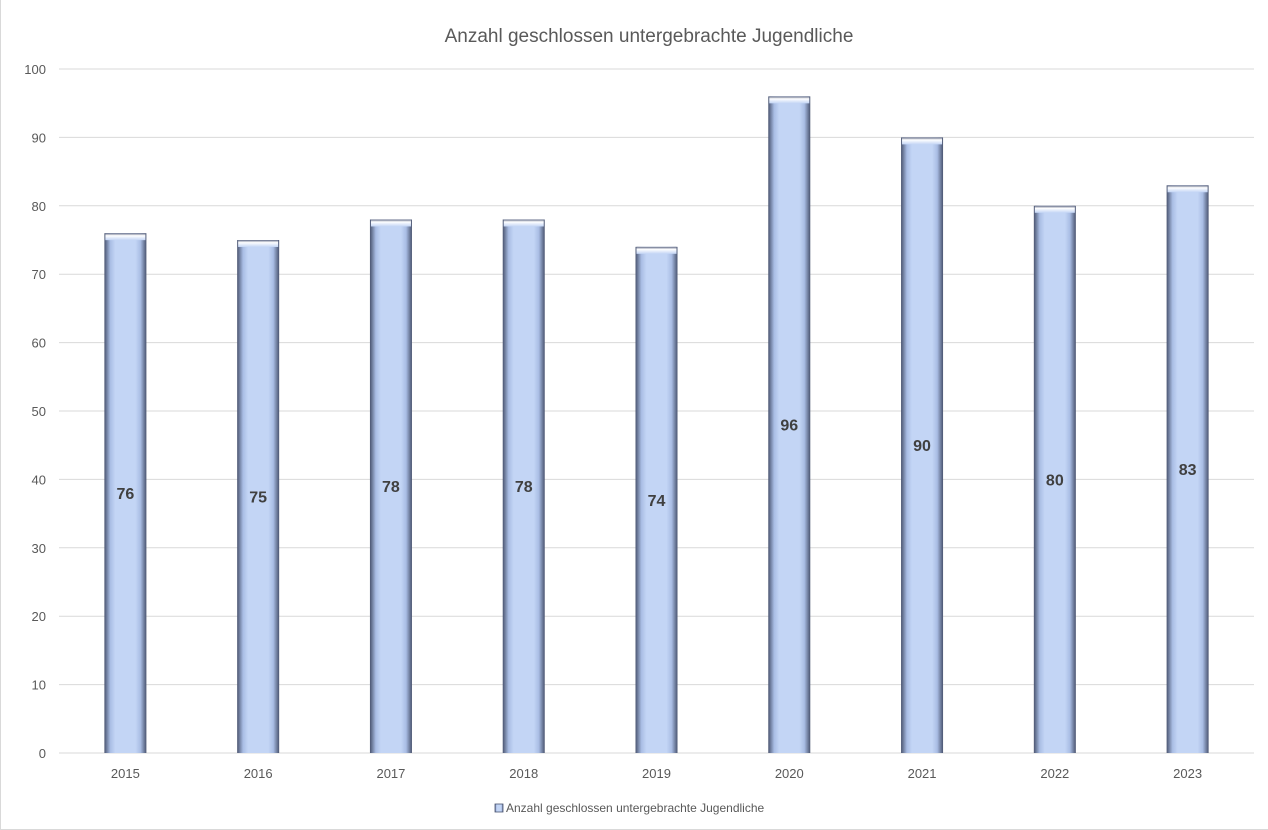 This screenshot has height=830, width=1268. Describe the element at coordinates (1054, 773) in the screenshot. I see `x-tick-label: 2022` at that location.